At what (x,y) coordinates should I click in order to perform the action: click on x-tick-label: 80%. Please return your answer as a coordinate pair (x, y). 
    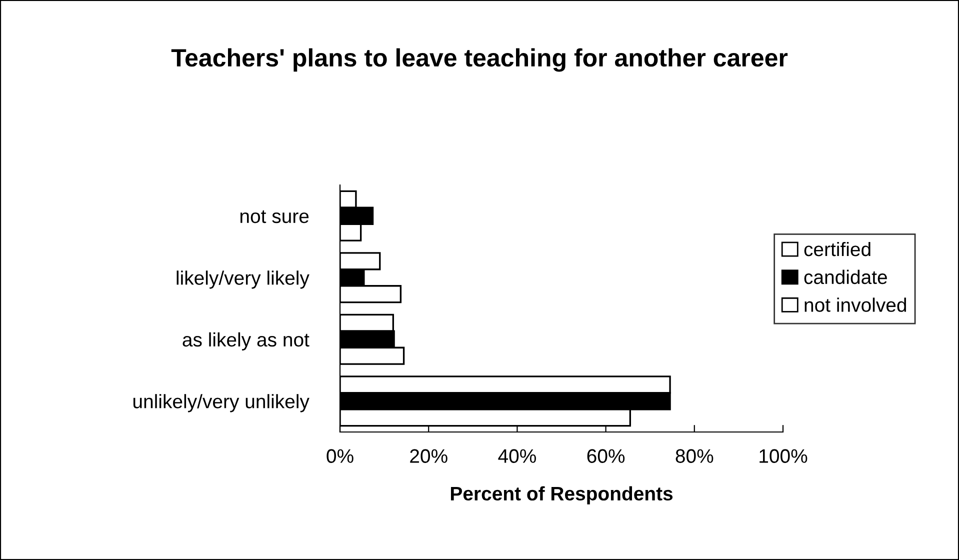
    Looking at the image, I should click on (695, 456).